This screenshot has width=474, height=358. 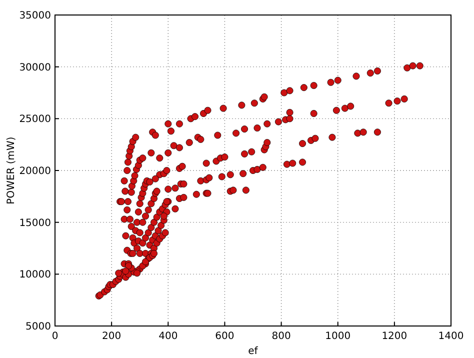 What do you see at coordinates (168, 336) in the screenshot?
I see `x-tick-label: 400` at bounding box center [168, 336].